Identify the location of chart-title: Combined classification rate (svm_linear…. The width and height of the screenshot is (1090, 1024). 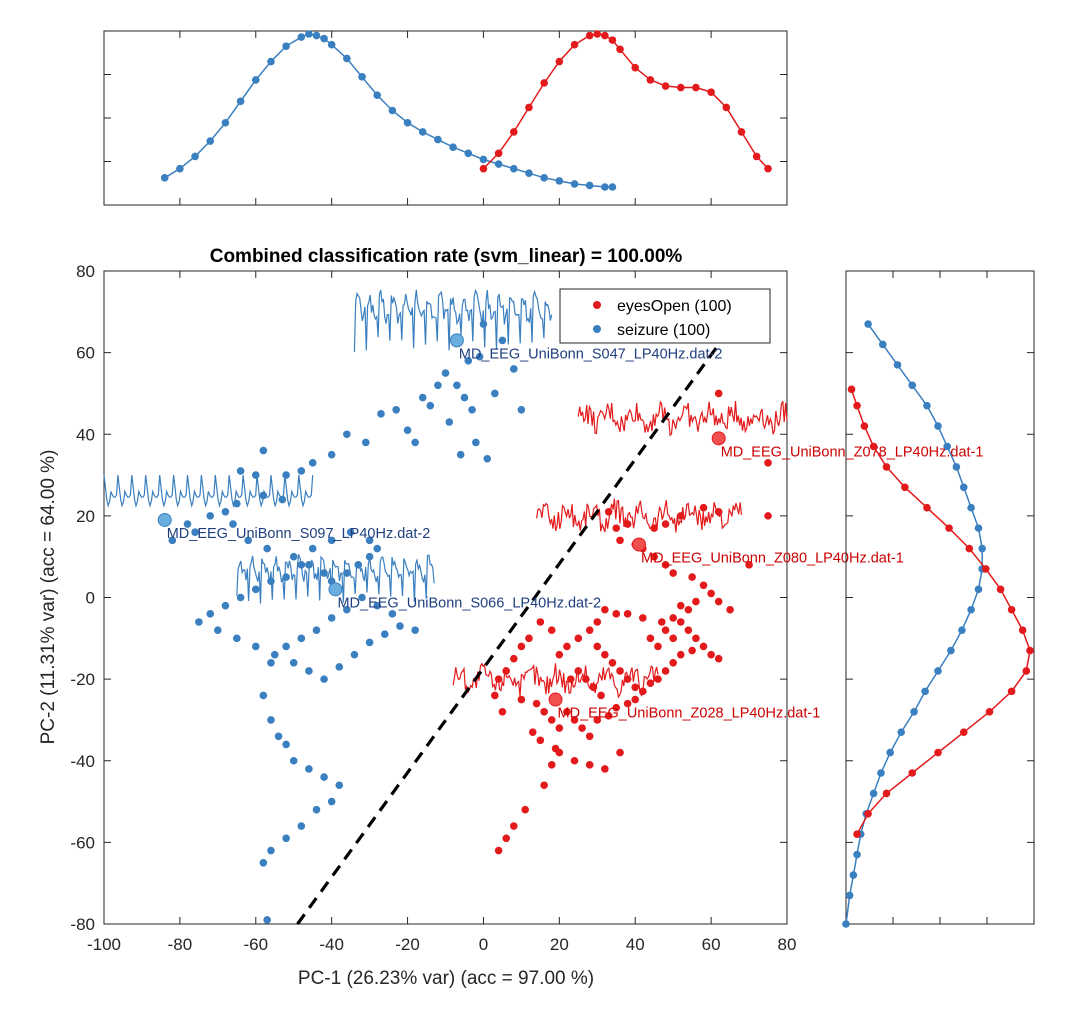
(446, 256).